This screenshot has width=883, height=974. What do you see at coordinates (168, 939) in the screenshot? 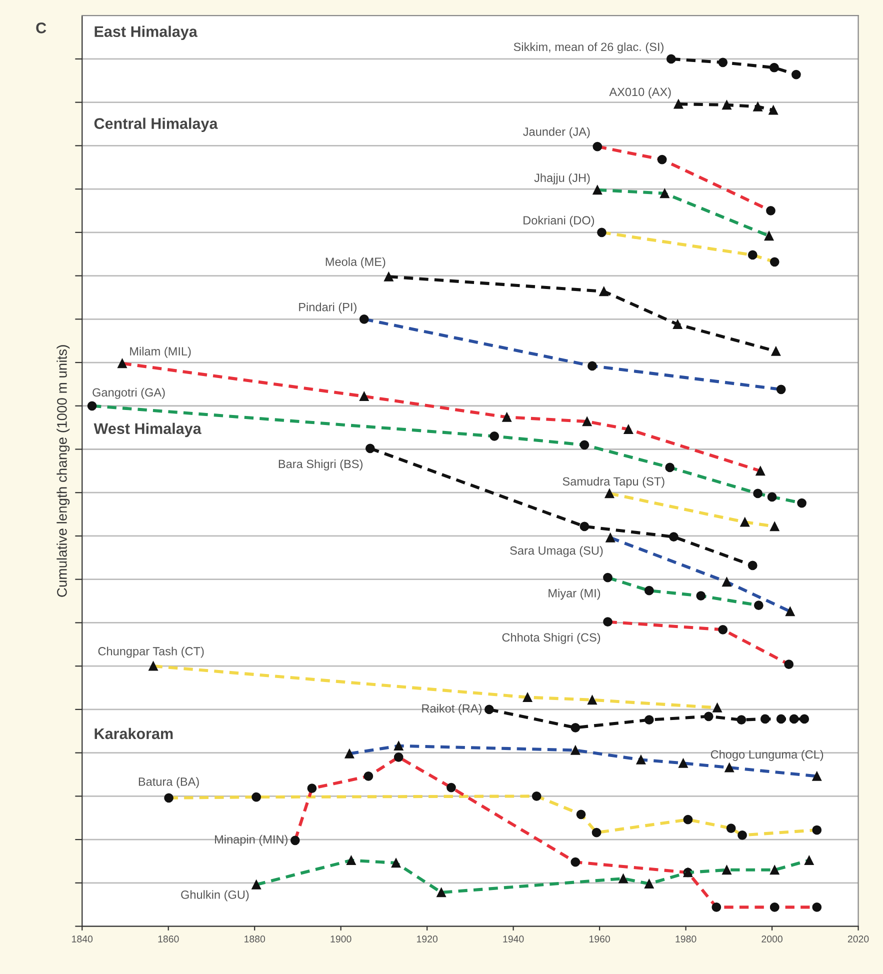
I see `x-tick-label: 1860` at bounding box center [168, 939].